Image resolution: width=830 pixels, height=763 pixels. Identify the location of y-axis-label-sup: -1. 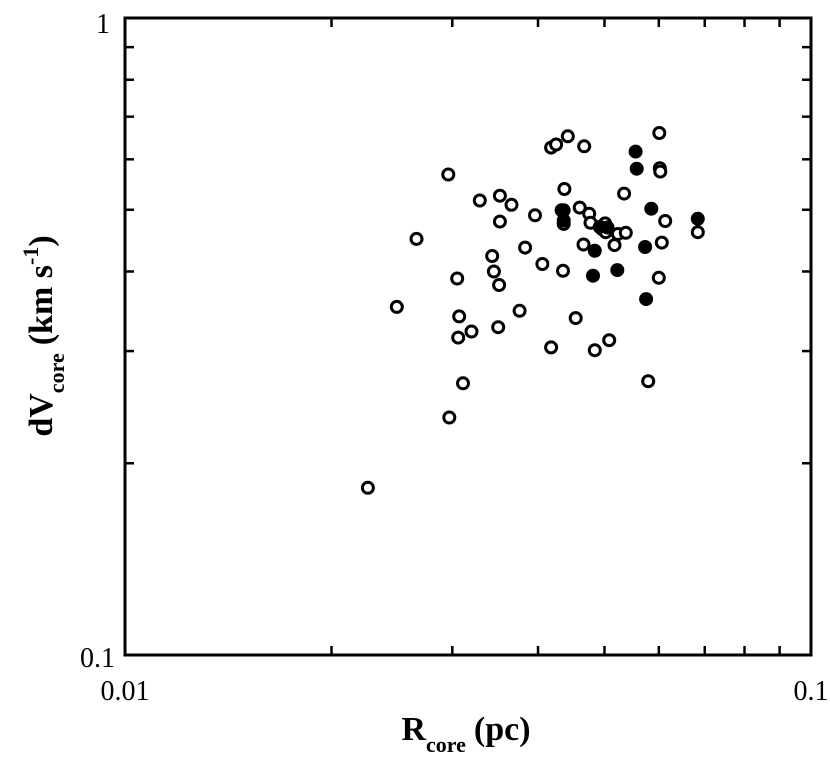
(30, 256).